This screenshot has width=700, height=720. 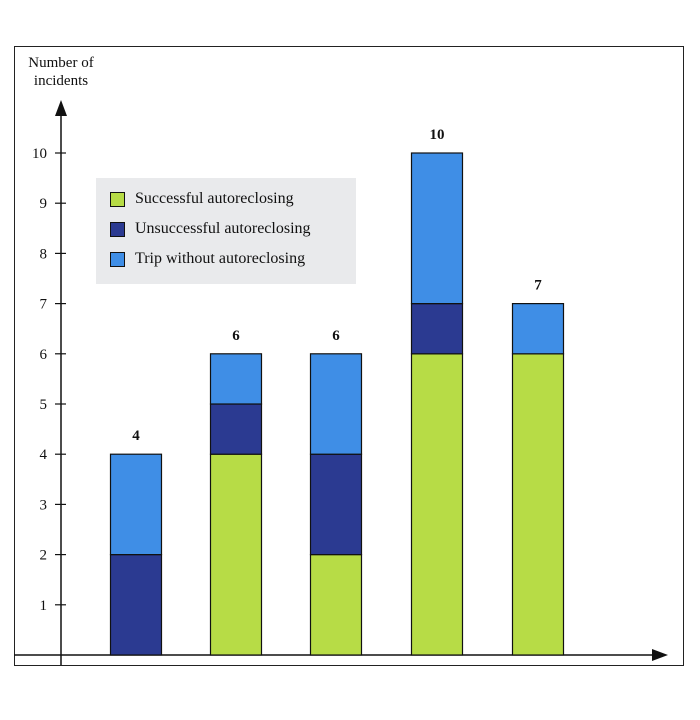 I want to click on y-tick-label-3: 3, so click(x=44, y=505).